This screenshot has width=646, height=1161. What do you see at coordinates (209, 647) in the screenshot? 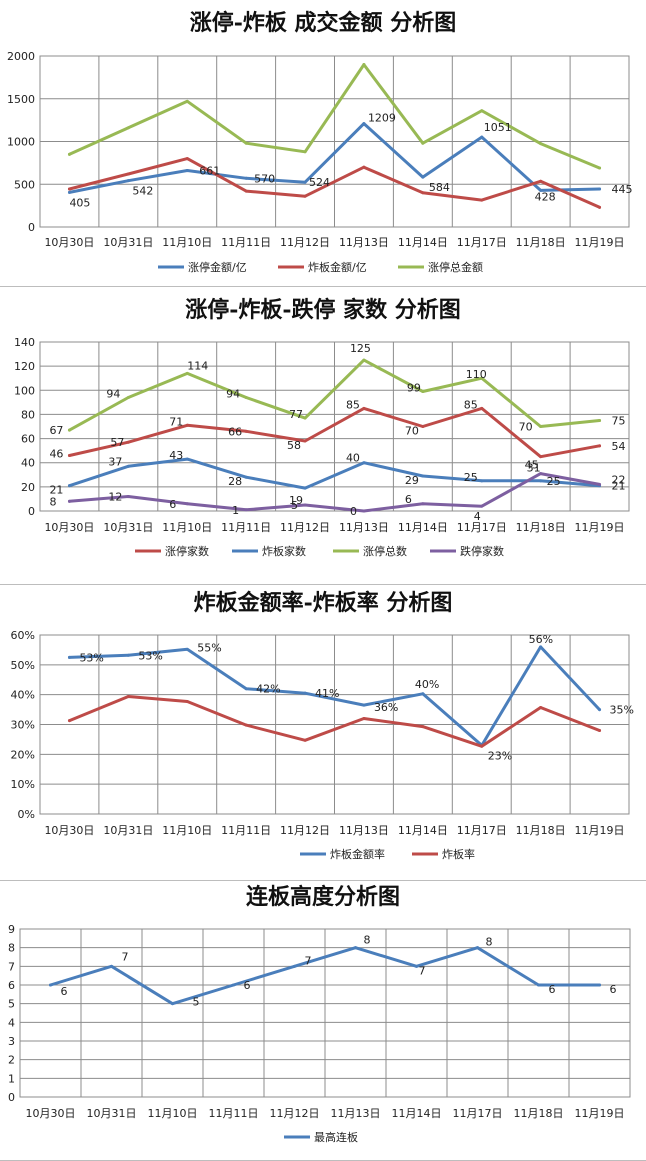
I see `data-label: 55%` at bounding box center [209, 647].